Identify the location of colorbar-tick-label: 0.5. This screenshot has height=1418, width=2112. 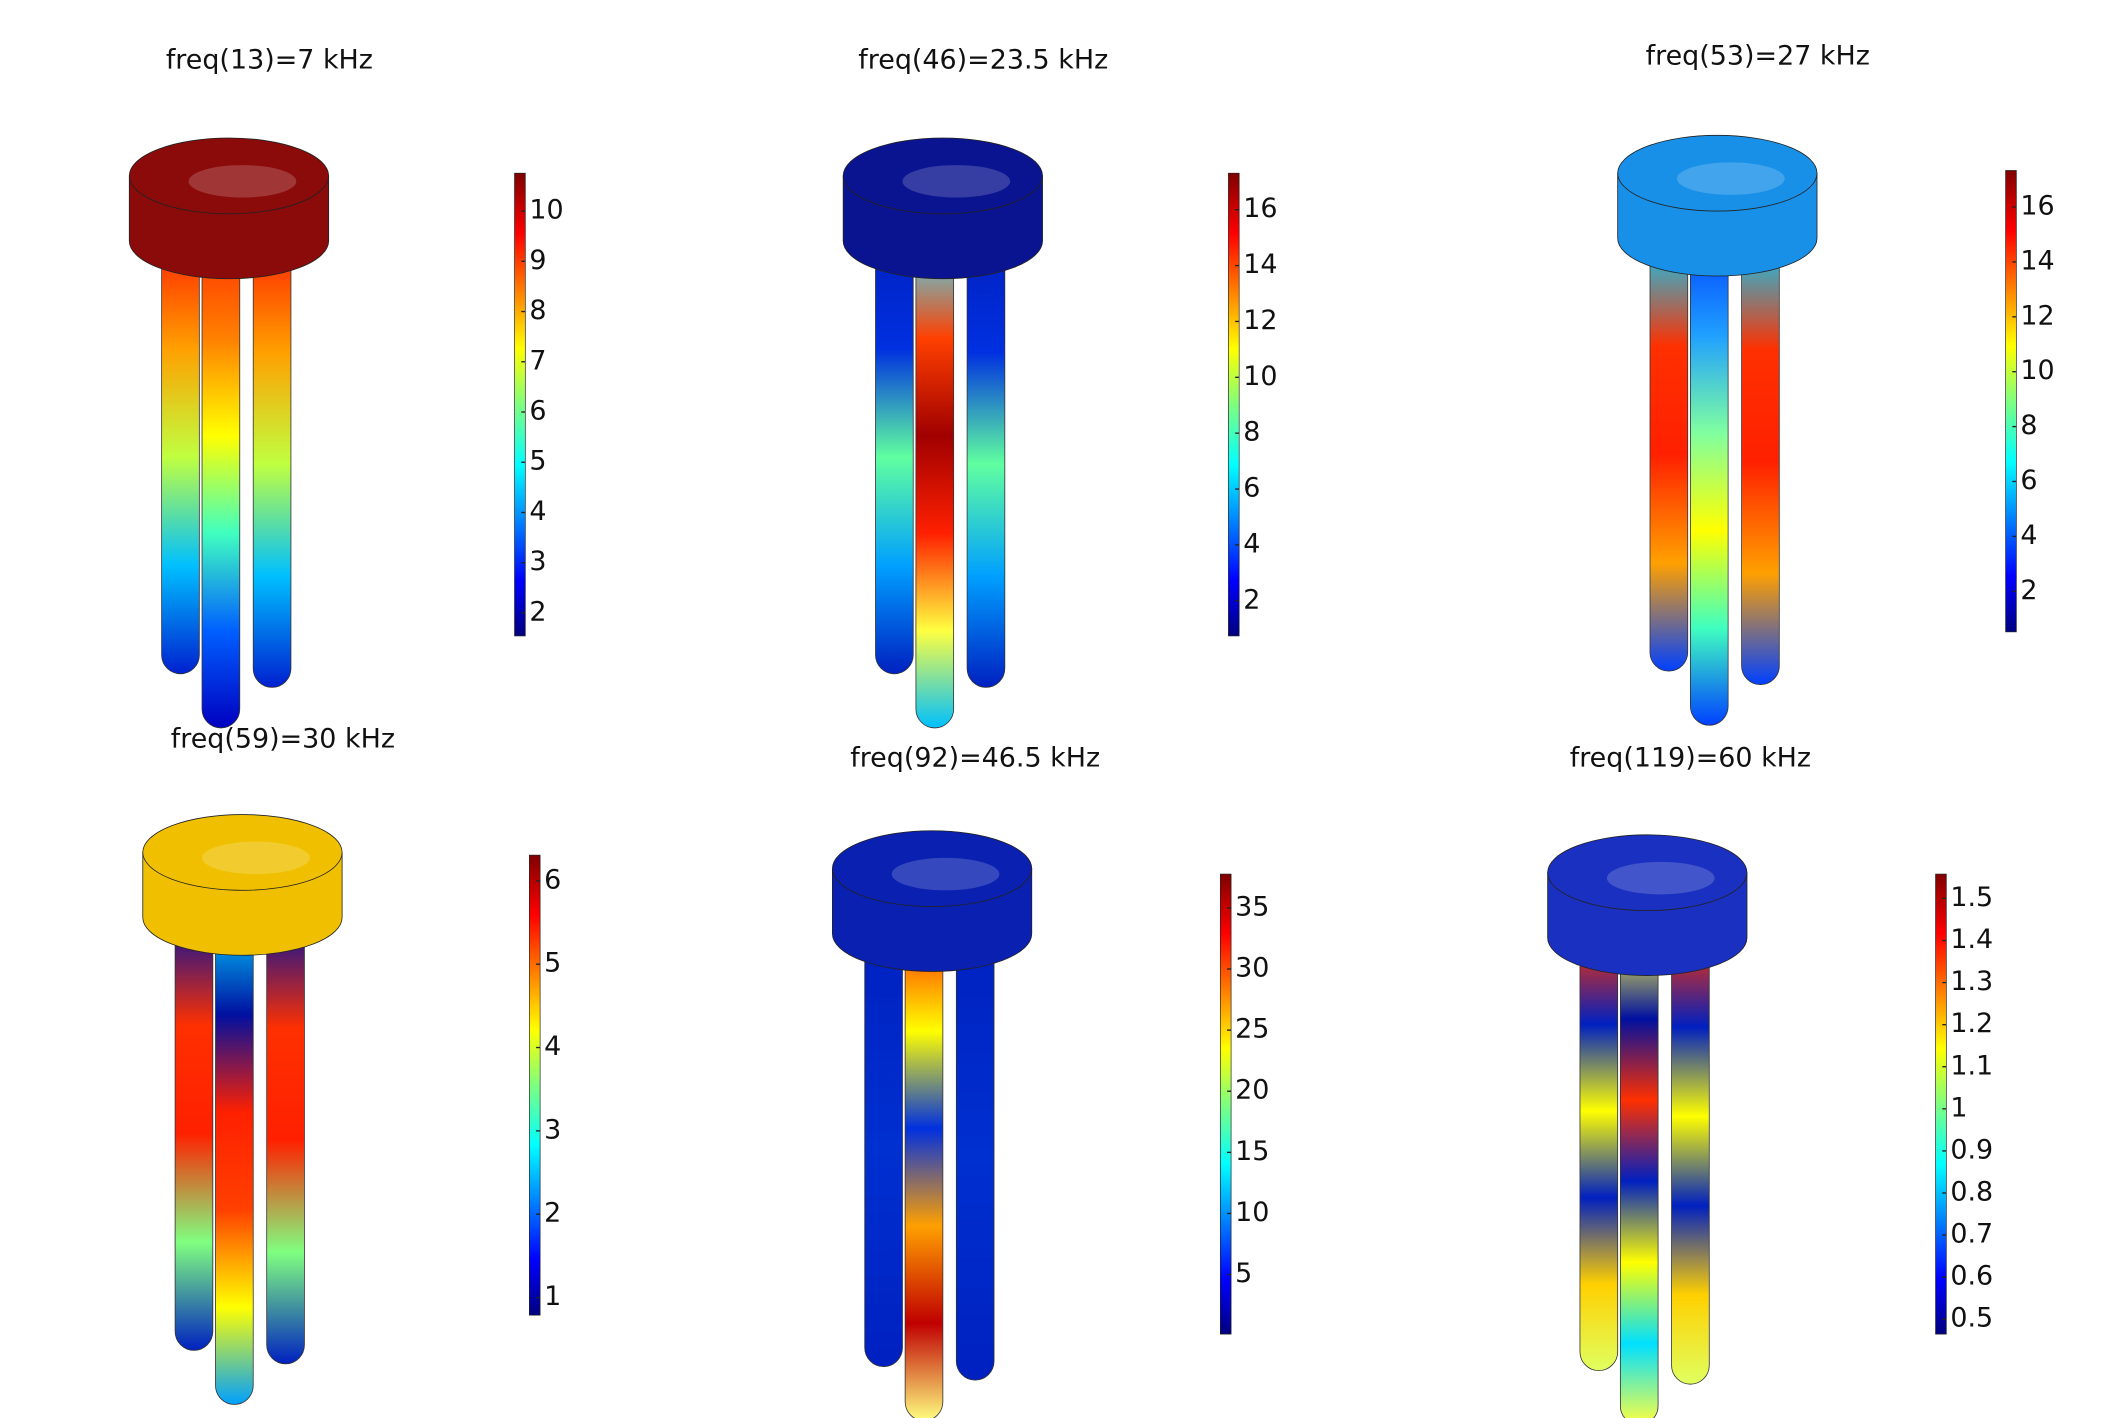
(1971, 1318).